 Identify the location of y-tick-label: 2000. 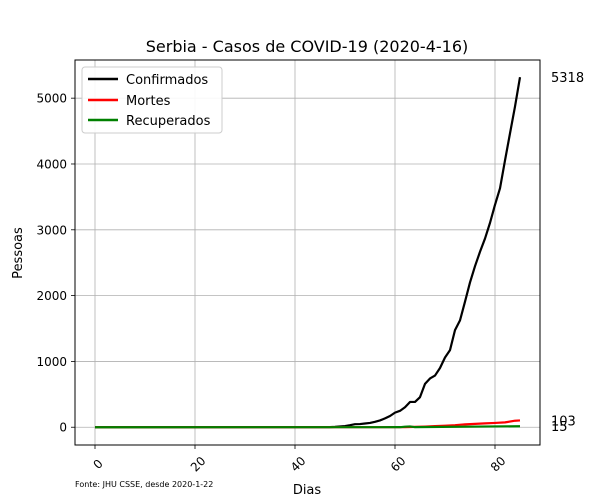
(51, 296).